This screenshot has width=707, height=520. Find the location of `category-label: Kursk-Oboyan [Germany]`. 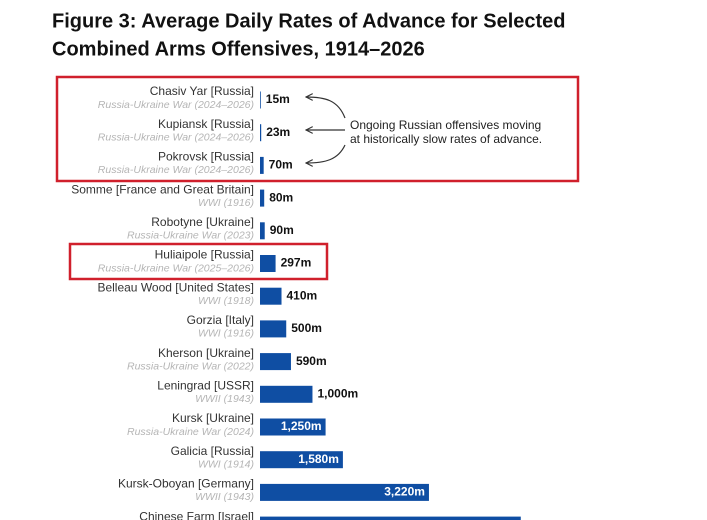

category-label: Kursk-Oboyan [Germany] is located at coordinates (186, 484).